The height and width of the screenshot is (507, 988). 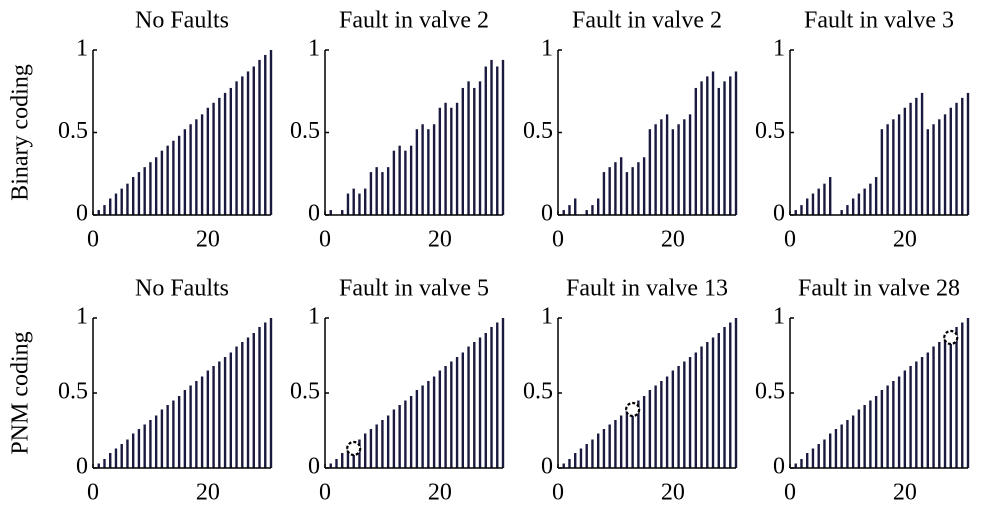 What do you see at coordinates (182, 289) in the screenshot?
I see `subplot-title: No Faults` at bounding box center [182, 289].